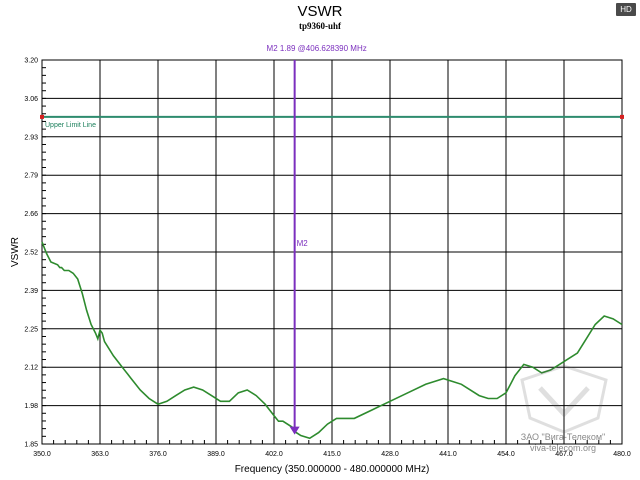  I want to click on y-tick-label: 3.20, so click(31, 61).